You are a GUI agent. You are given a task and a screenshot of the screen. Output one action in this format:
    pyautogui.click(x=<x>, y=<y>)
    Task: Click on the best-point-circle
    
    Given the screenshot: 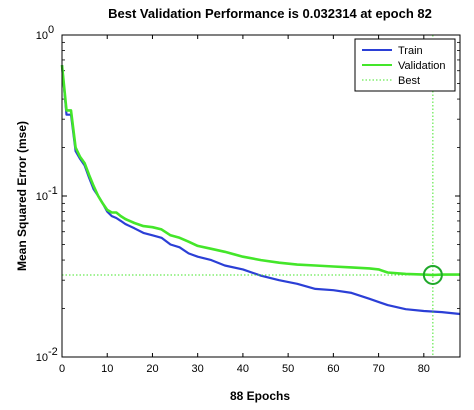 What is the action you would take?
    pyautogui.click(x=432, y=274)
    